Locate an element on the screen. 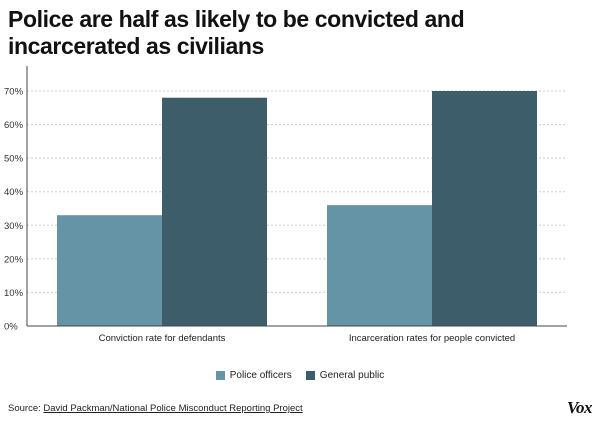 The height and width of the screenshot is (425, 600). y-tick-label: 10% is located at coordinates (14, 293).